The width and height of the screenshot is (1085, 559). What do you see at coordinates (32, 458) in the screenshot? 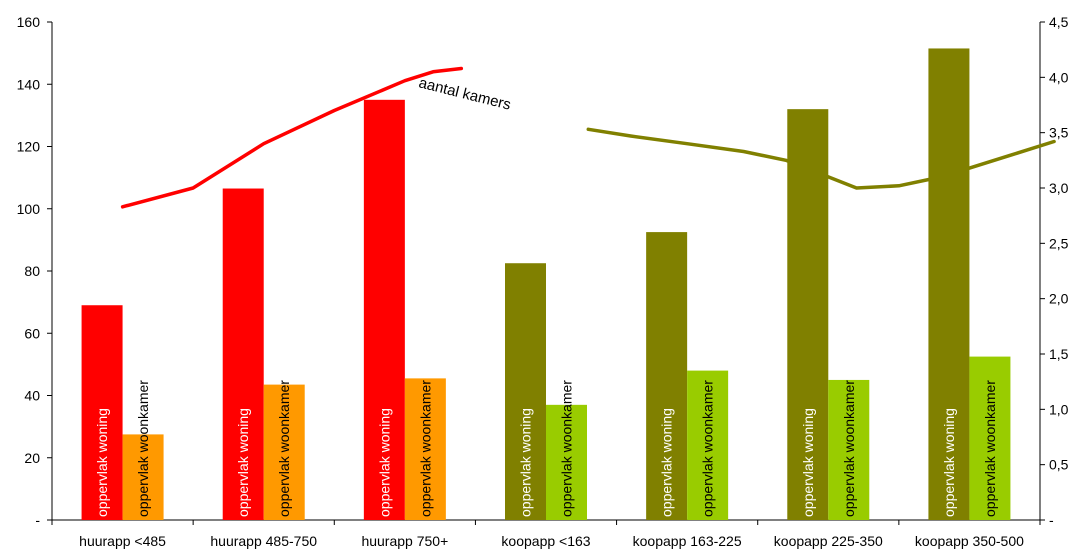
I see `y-left-tick-label: 20` at bounding box center [32, 458].